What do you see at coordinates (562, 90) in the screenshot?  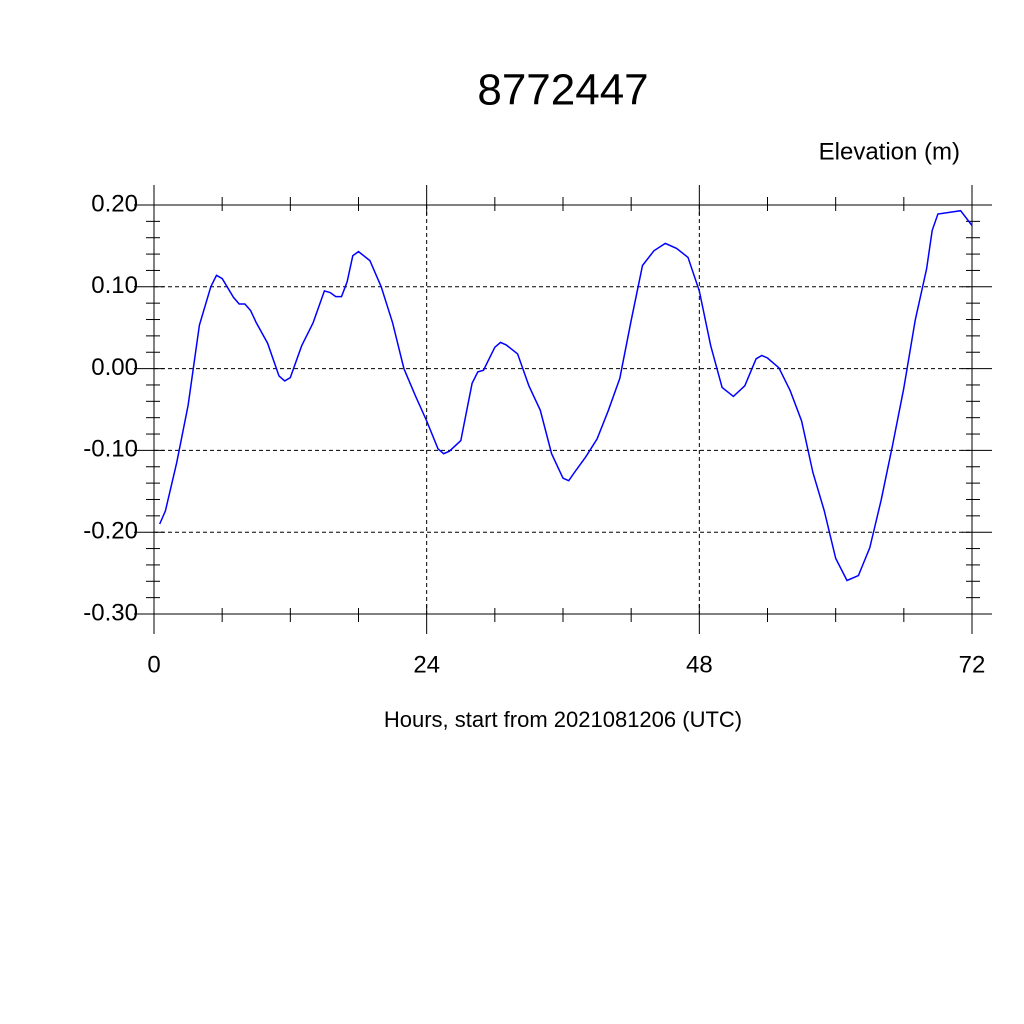 I see `chart-title: 8772447` at bounding box center [562, 90].